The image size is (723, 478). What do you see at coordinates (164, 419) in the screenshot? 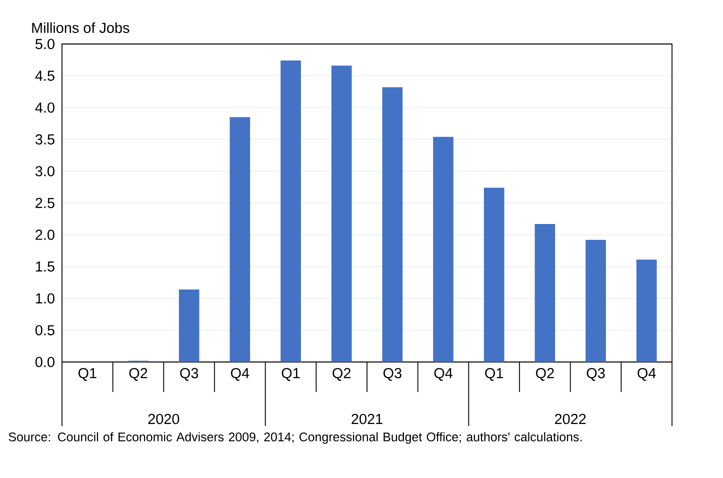
I see `text: 2020` at bounding box center [164, 419].